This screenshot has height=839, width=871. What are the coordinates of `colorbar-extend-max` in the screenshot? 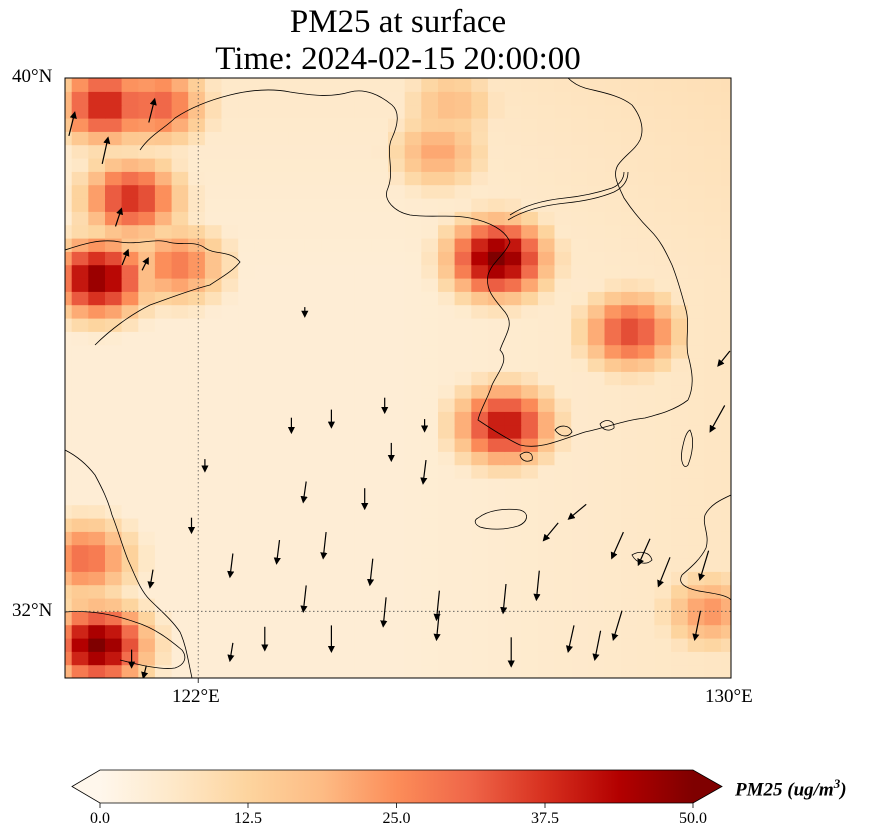 It's located at (707, 786).